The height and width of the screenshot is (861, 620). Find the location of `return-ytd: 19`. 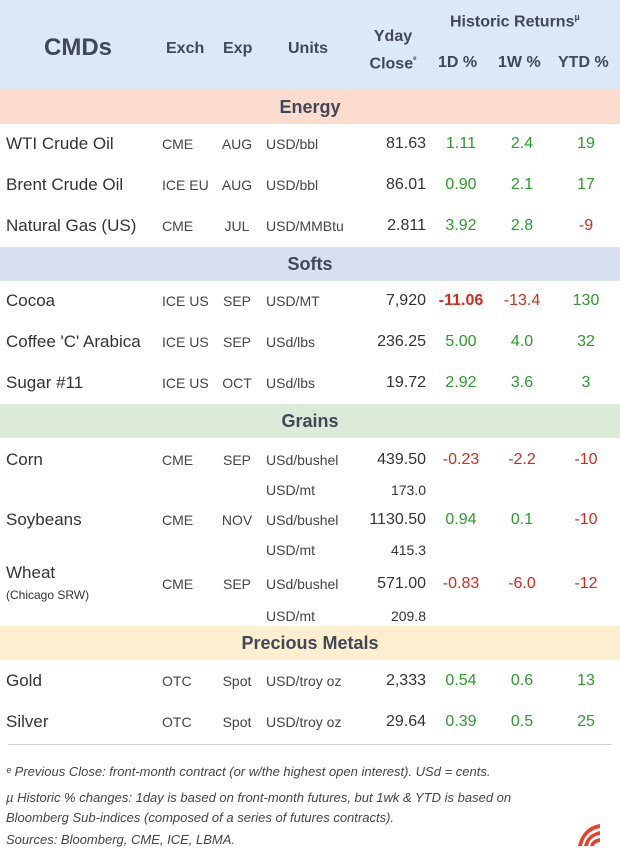

return-ytd: 19 is located at coordinates (586, 143).